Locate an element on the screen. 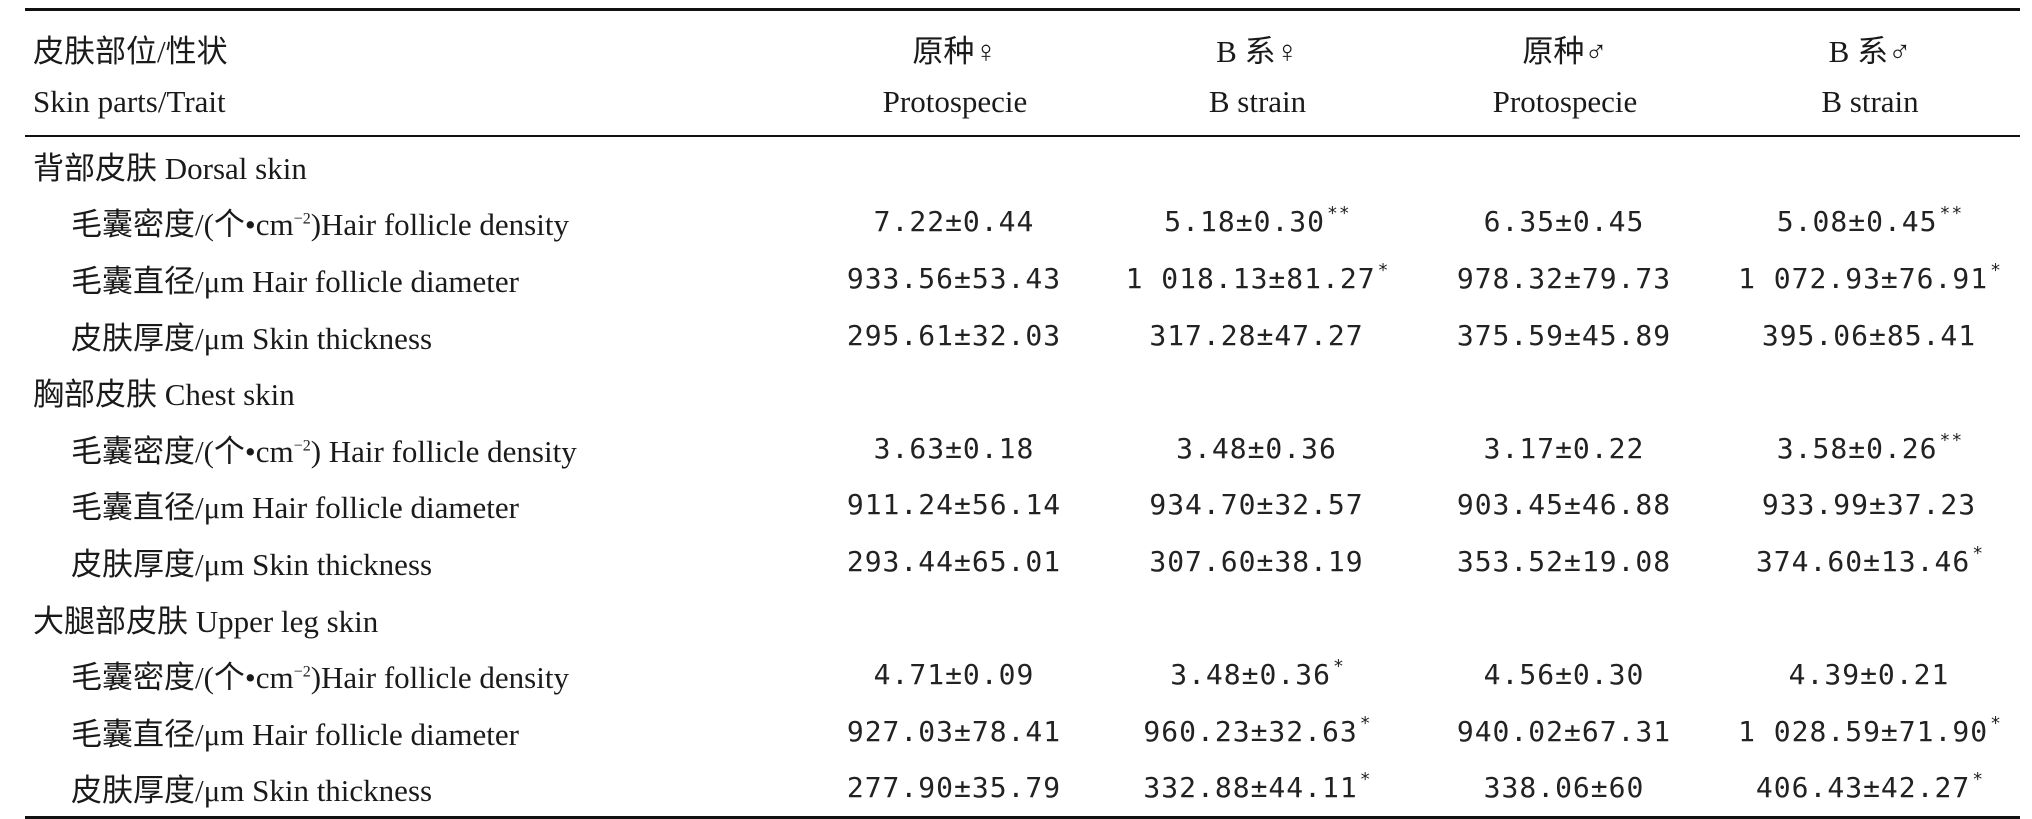 This screenshot has width=2032, height=819. cell-value: 277.90±35.79 is located at coordinates (954, 788).